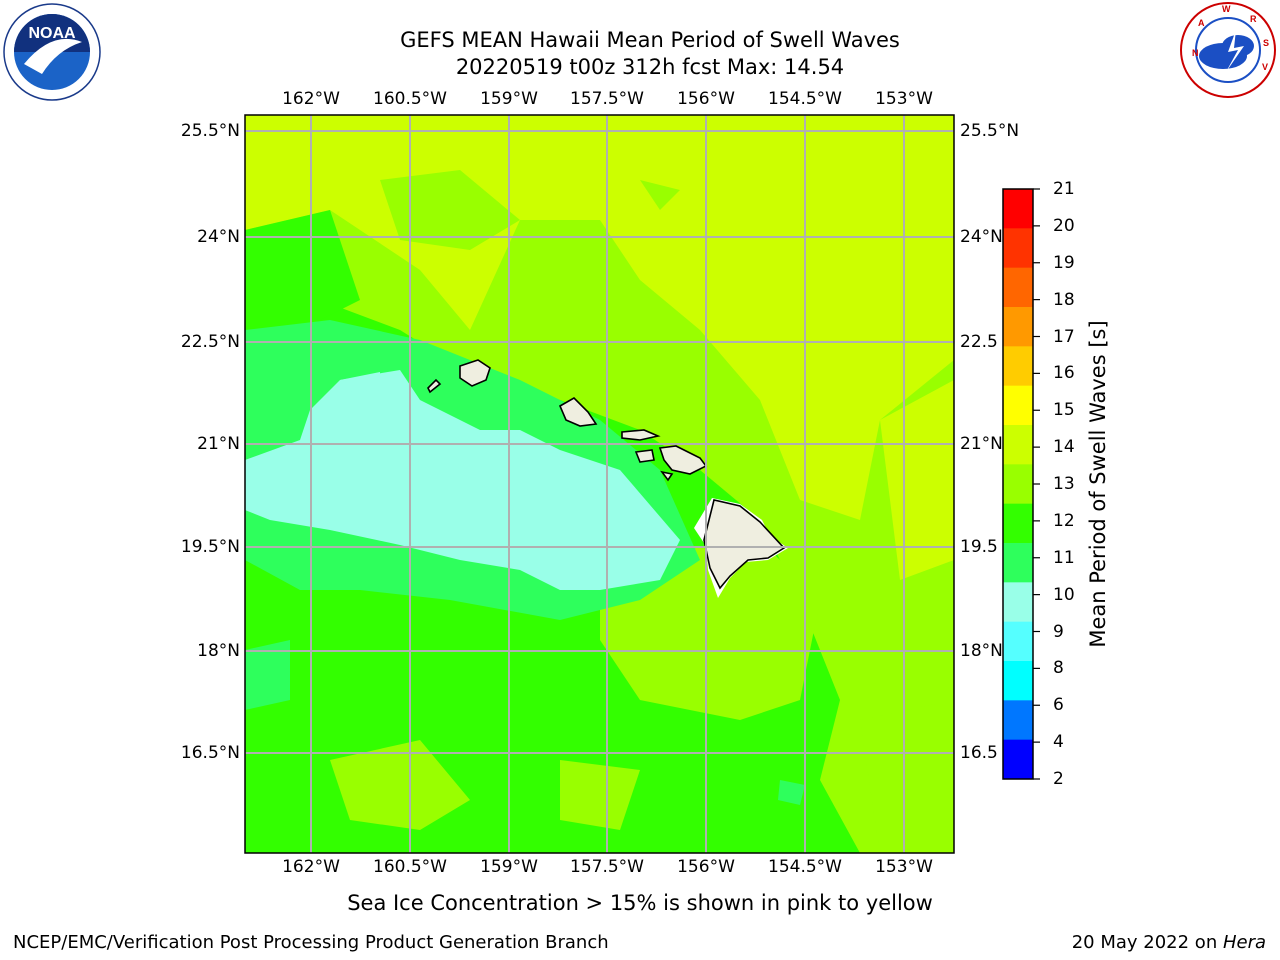 The height and width of the screenshot is (960, 1280). Describe the element at coordinates (1058, 742) in the screenshot. I see `colorbar-tick-label: 4` at that location.